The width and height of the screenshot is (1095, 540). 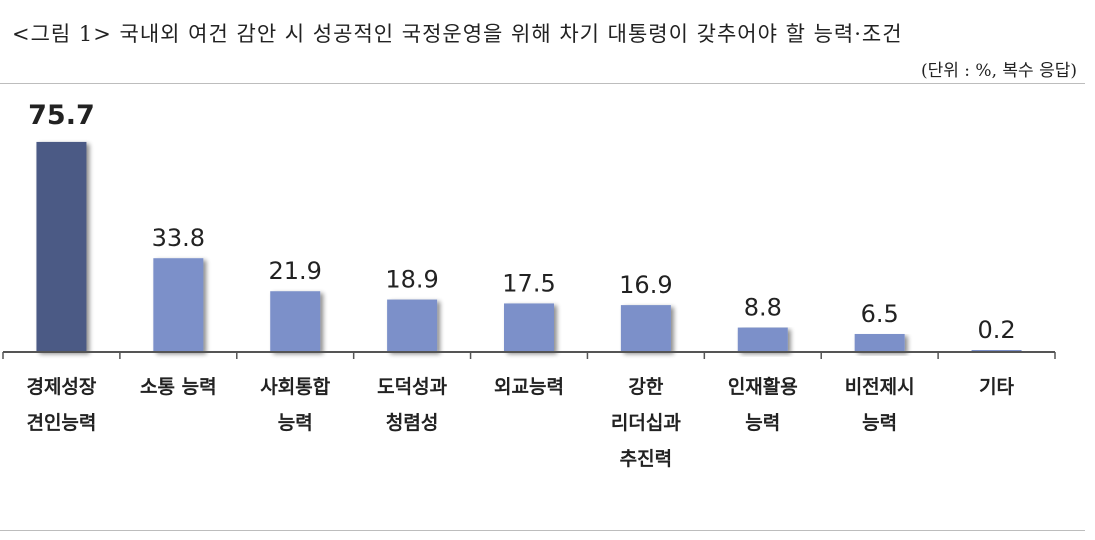 What do you see at coordinates (542, 83) in the screenshot?
I see `top-divider` at bounding box center [542, 83].